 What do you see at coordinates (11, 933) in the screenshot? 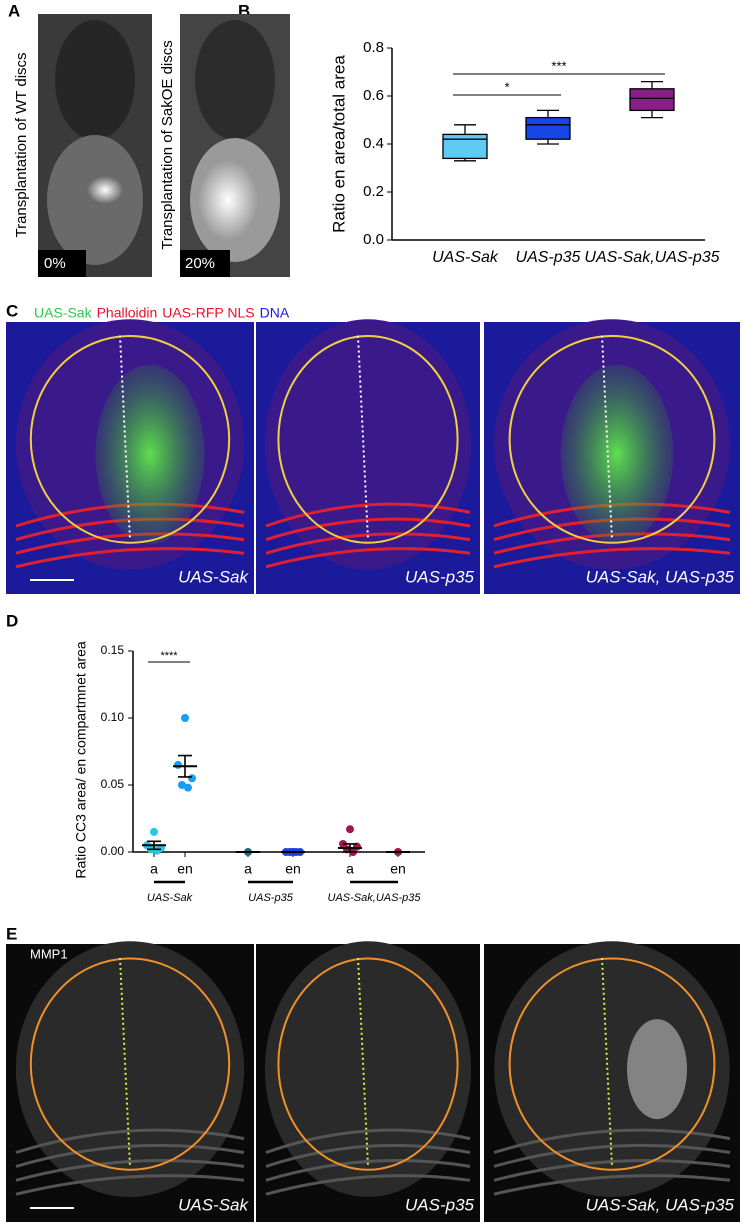
I see `panel-label: E` at bounding box center [11, 933].